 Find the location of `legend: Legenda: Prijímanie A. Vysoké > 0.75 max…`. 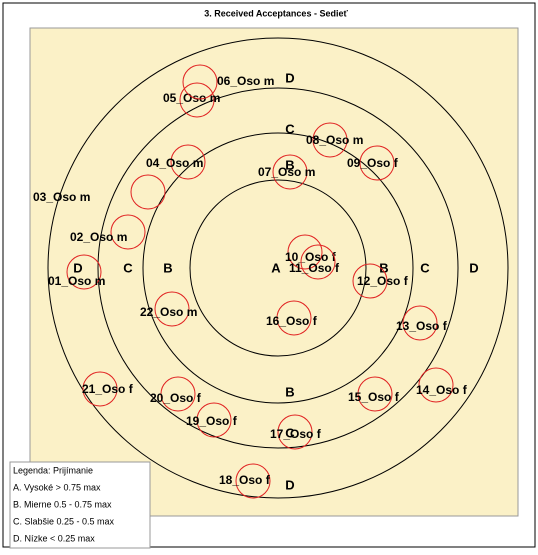

legend: Legenda: Prijímanie A. Vysoké > 0.75 max… is located at coordinates (80, 505).